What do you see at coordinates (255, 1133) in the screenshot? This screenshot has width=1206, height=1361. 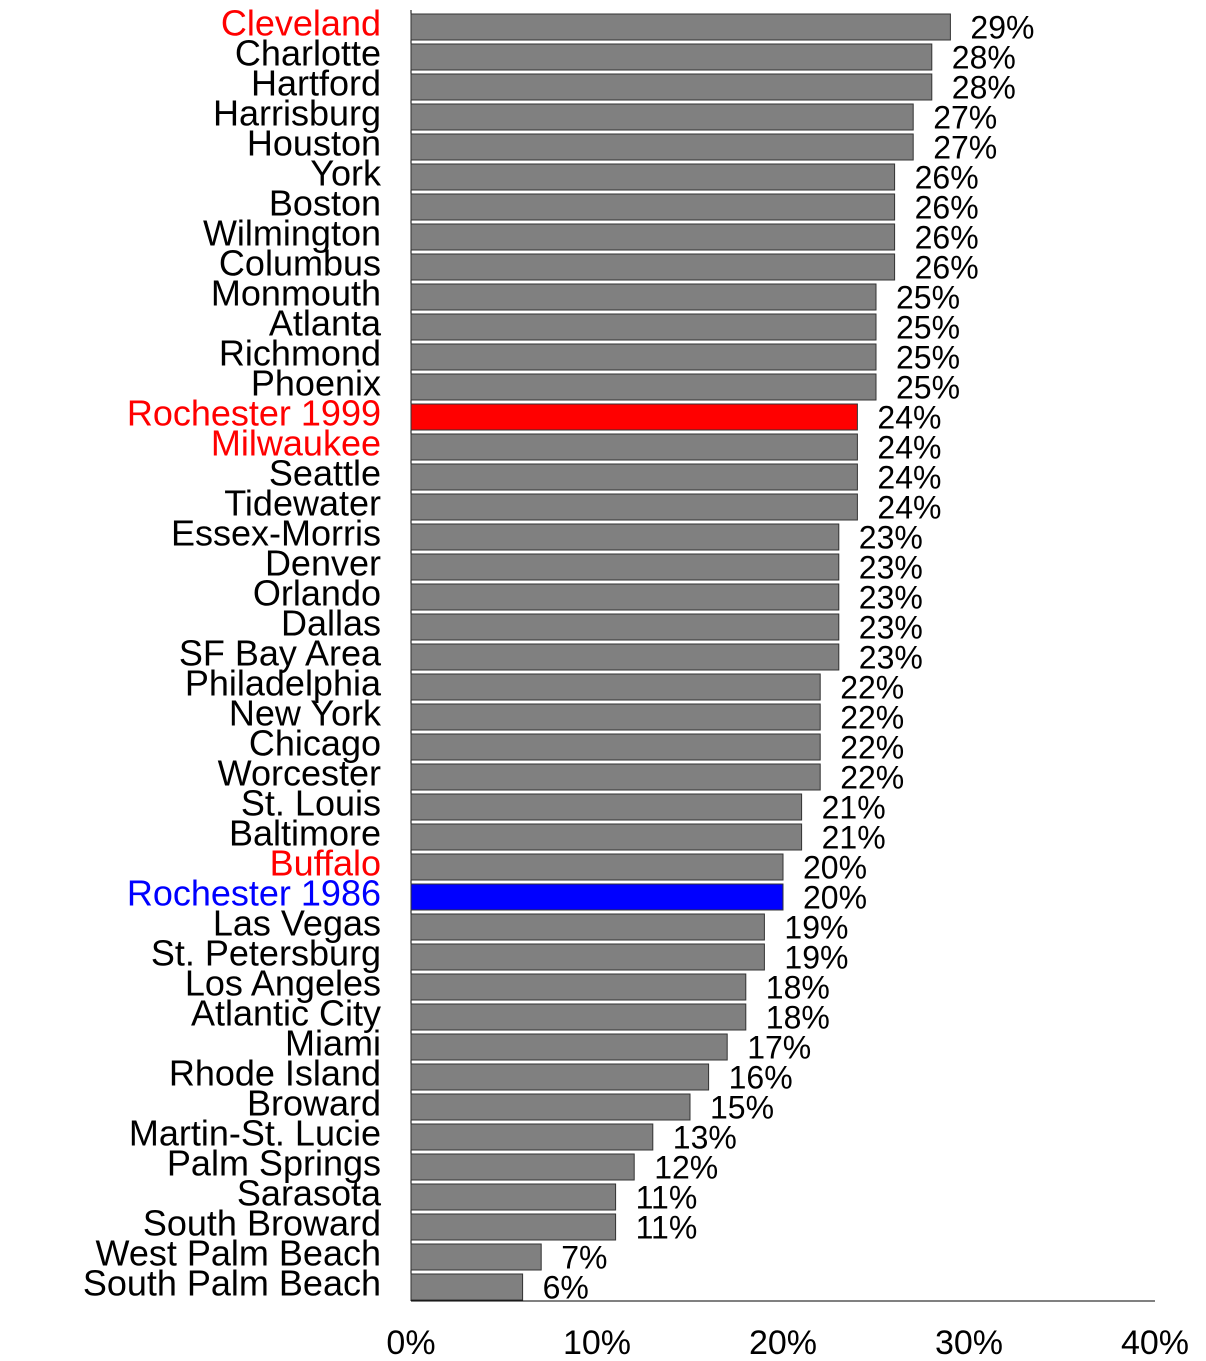 I see `category-label: Martin-St. Lucie` at bounding box center [255, 1133].